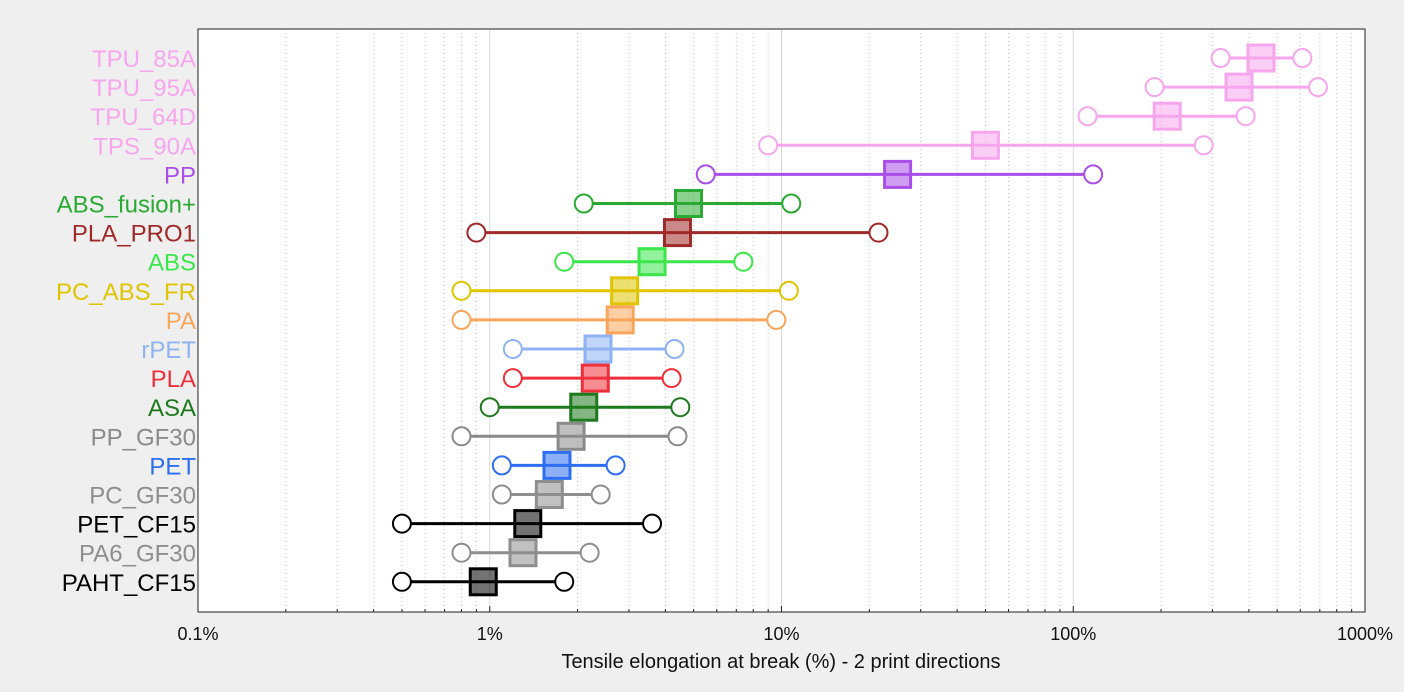 This screenshot has width=1404, height=692. Describe the element at coordinates (1073, 634) in the screenshot. I see `x-tick-label: 100%` at that location.